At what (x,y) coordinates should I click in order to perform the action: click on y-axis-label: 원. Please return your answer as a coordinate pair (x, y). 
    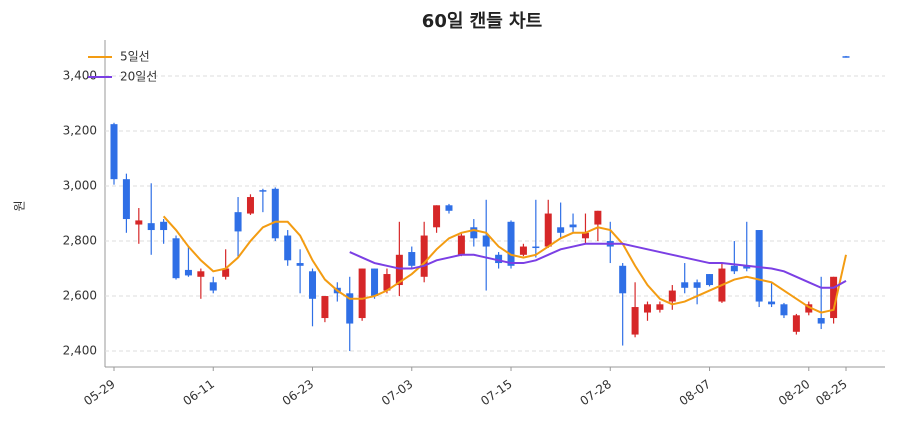
    Looking at the image, I should click on (20, 205).